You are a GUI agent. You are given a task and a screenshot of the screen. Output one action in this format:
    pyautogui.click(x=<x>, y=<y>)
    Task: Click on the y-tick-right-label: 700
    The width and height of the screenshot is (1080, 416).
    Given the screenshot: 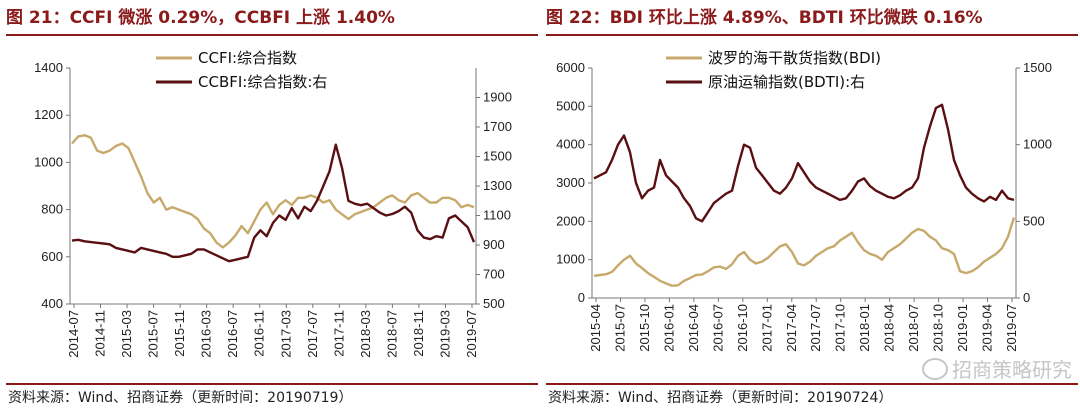 What is the action you would take?
    pyautogui.click(x=494, y=274)
    